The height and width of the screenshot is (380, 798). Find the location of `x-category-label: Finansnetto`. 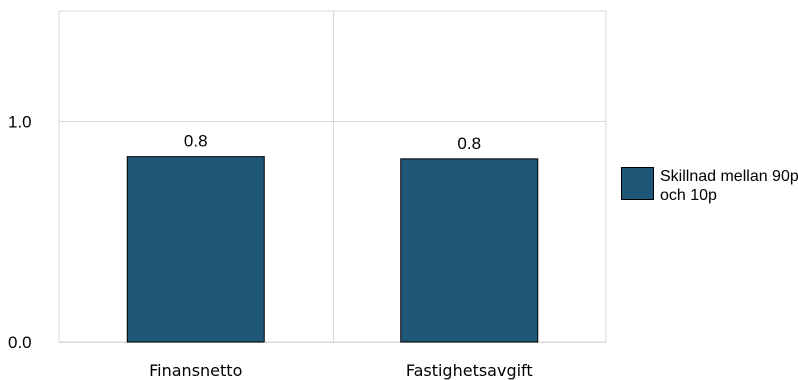

x-category-label: Finansnetto is located at coordinates (195, 370).